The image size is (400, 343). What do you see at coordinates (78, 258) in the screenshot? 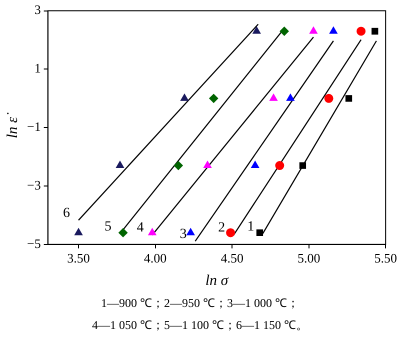
I see `x-tick-label: 3.50` at bounding box center [78, 258].